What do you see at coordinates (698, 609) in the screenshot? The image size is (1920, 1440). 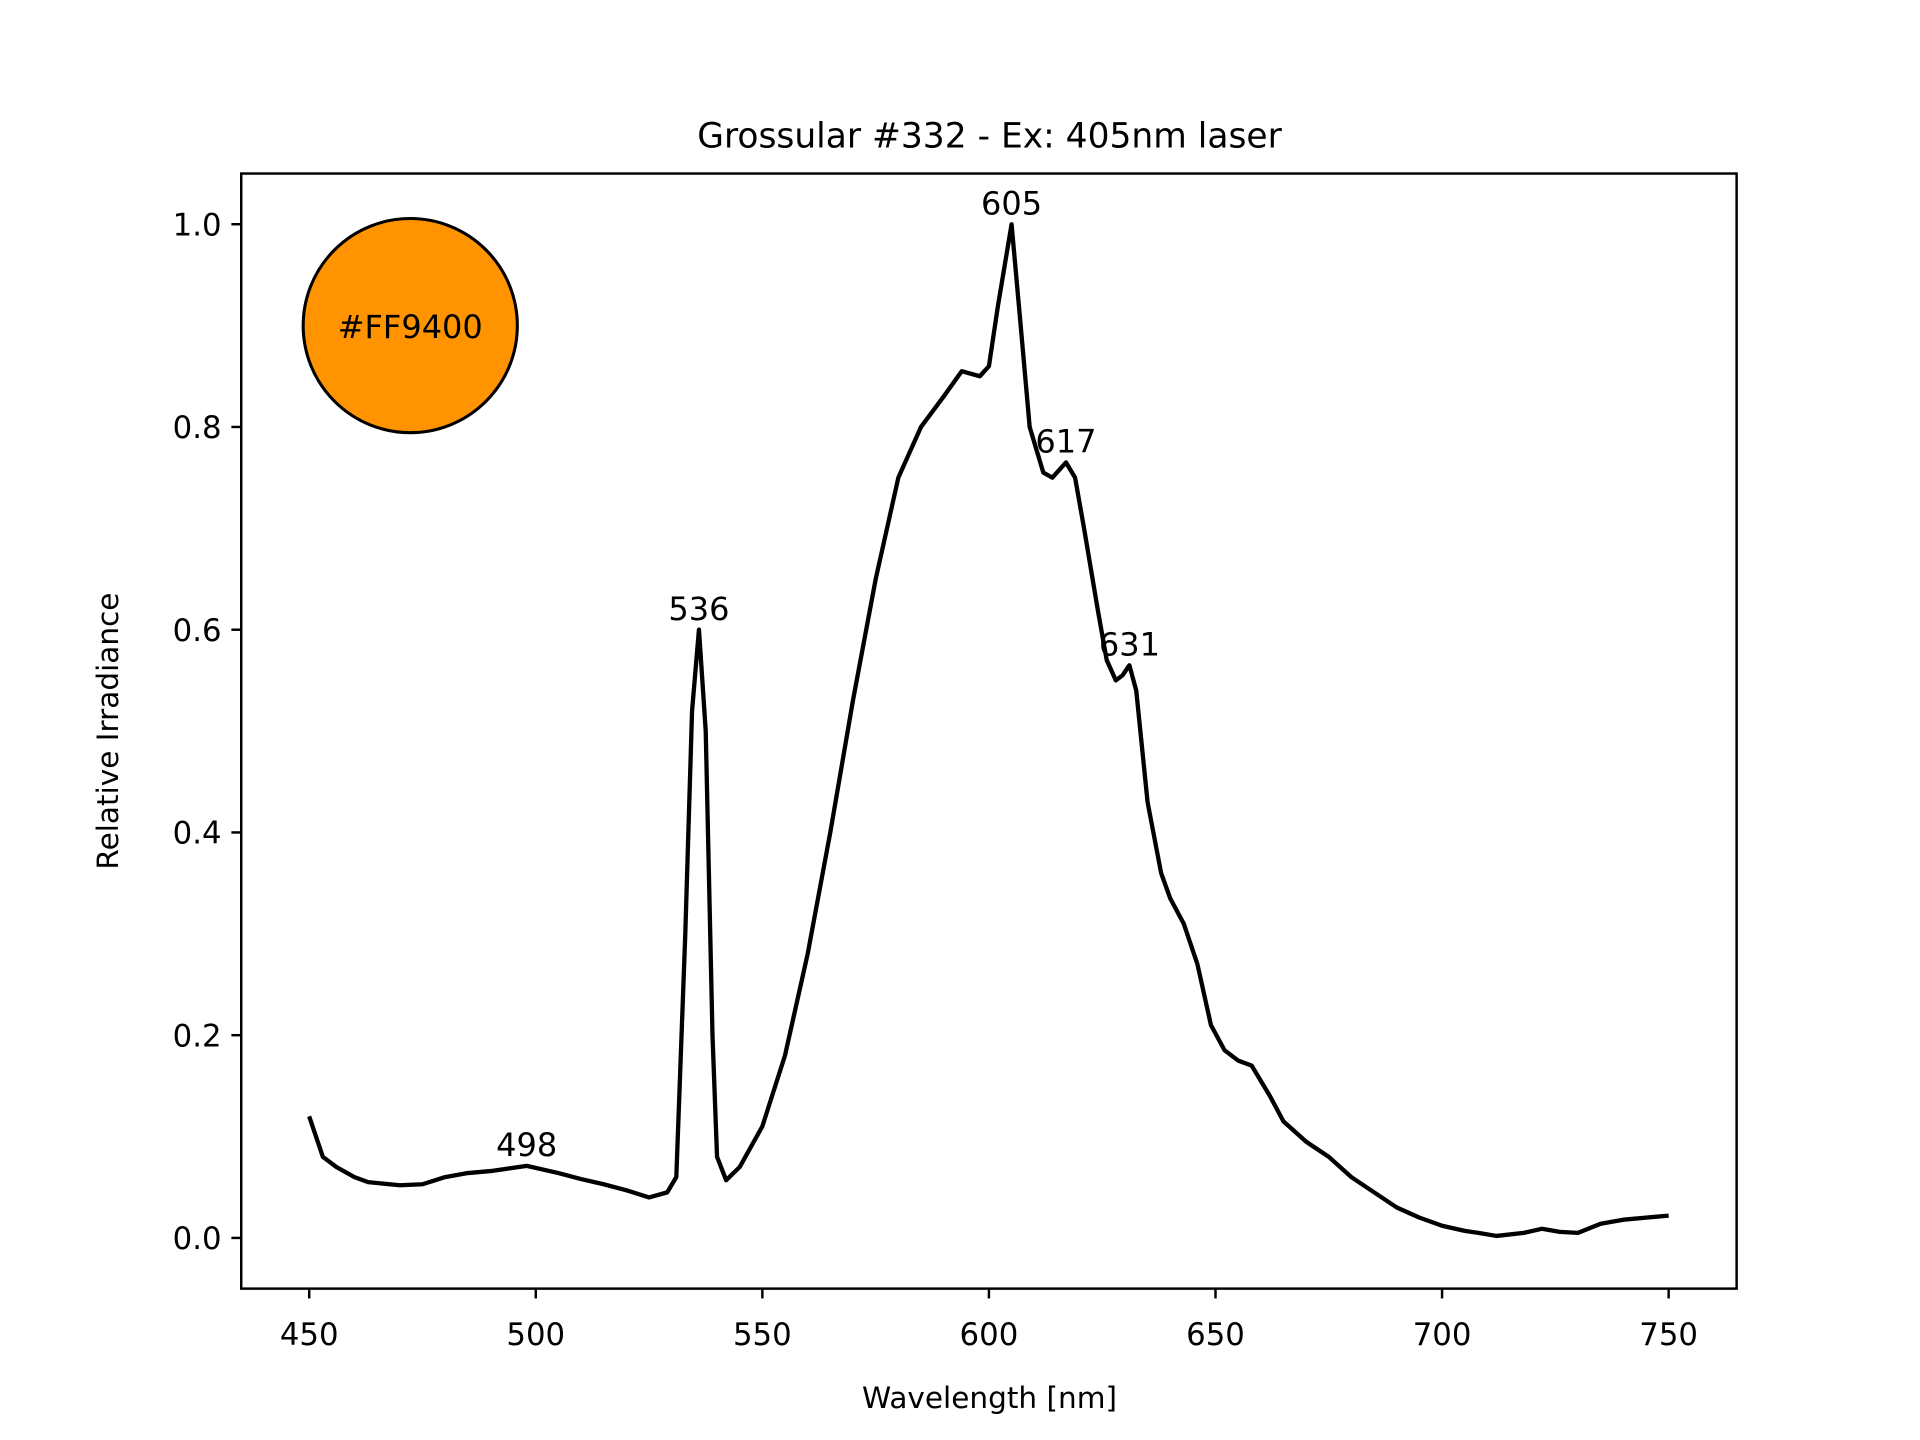 I see `peak-label-536: 536` at bounding box center [698, 609].